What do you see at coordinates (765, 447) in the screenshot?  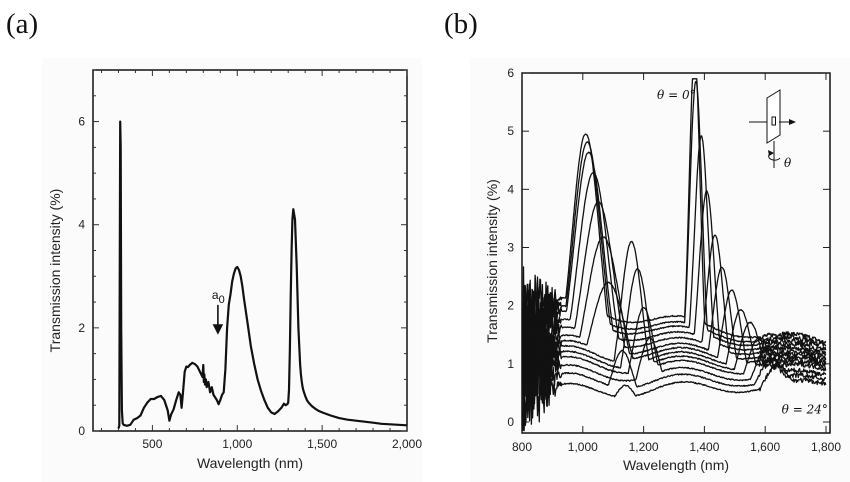 I see `x-tick-label: 1,600` at bounding box center [765, 447].